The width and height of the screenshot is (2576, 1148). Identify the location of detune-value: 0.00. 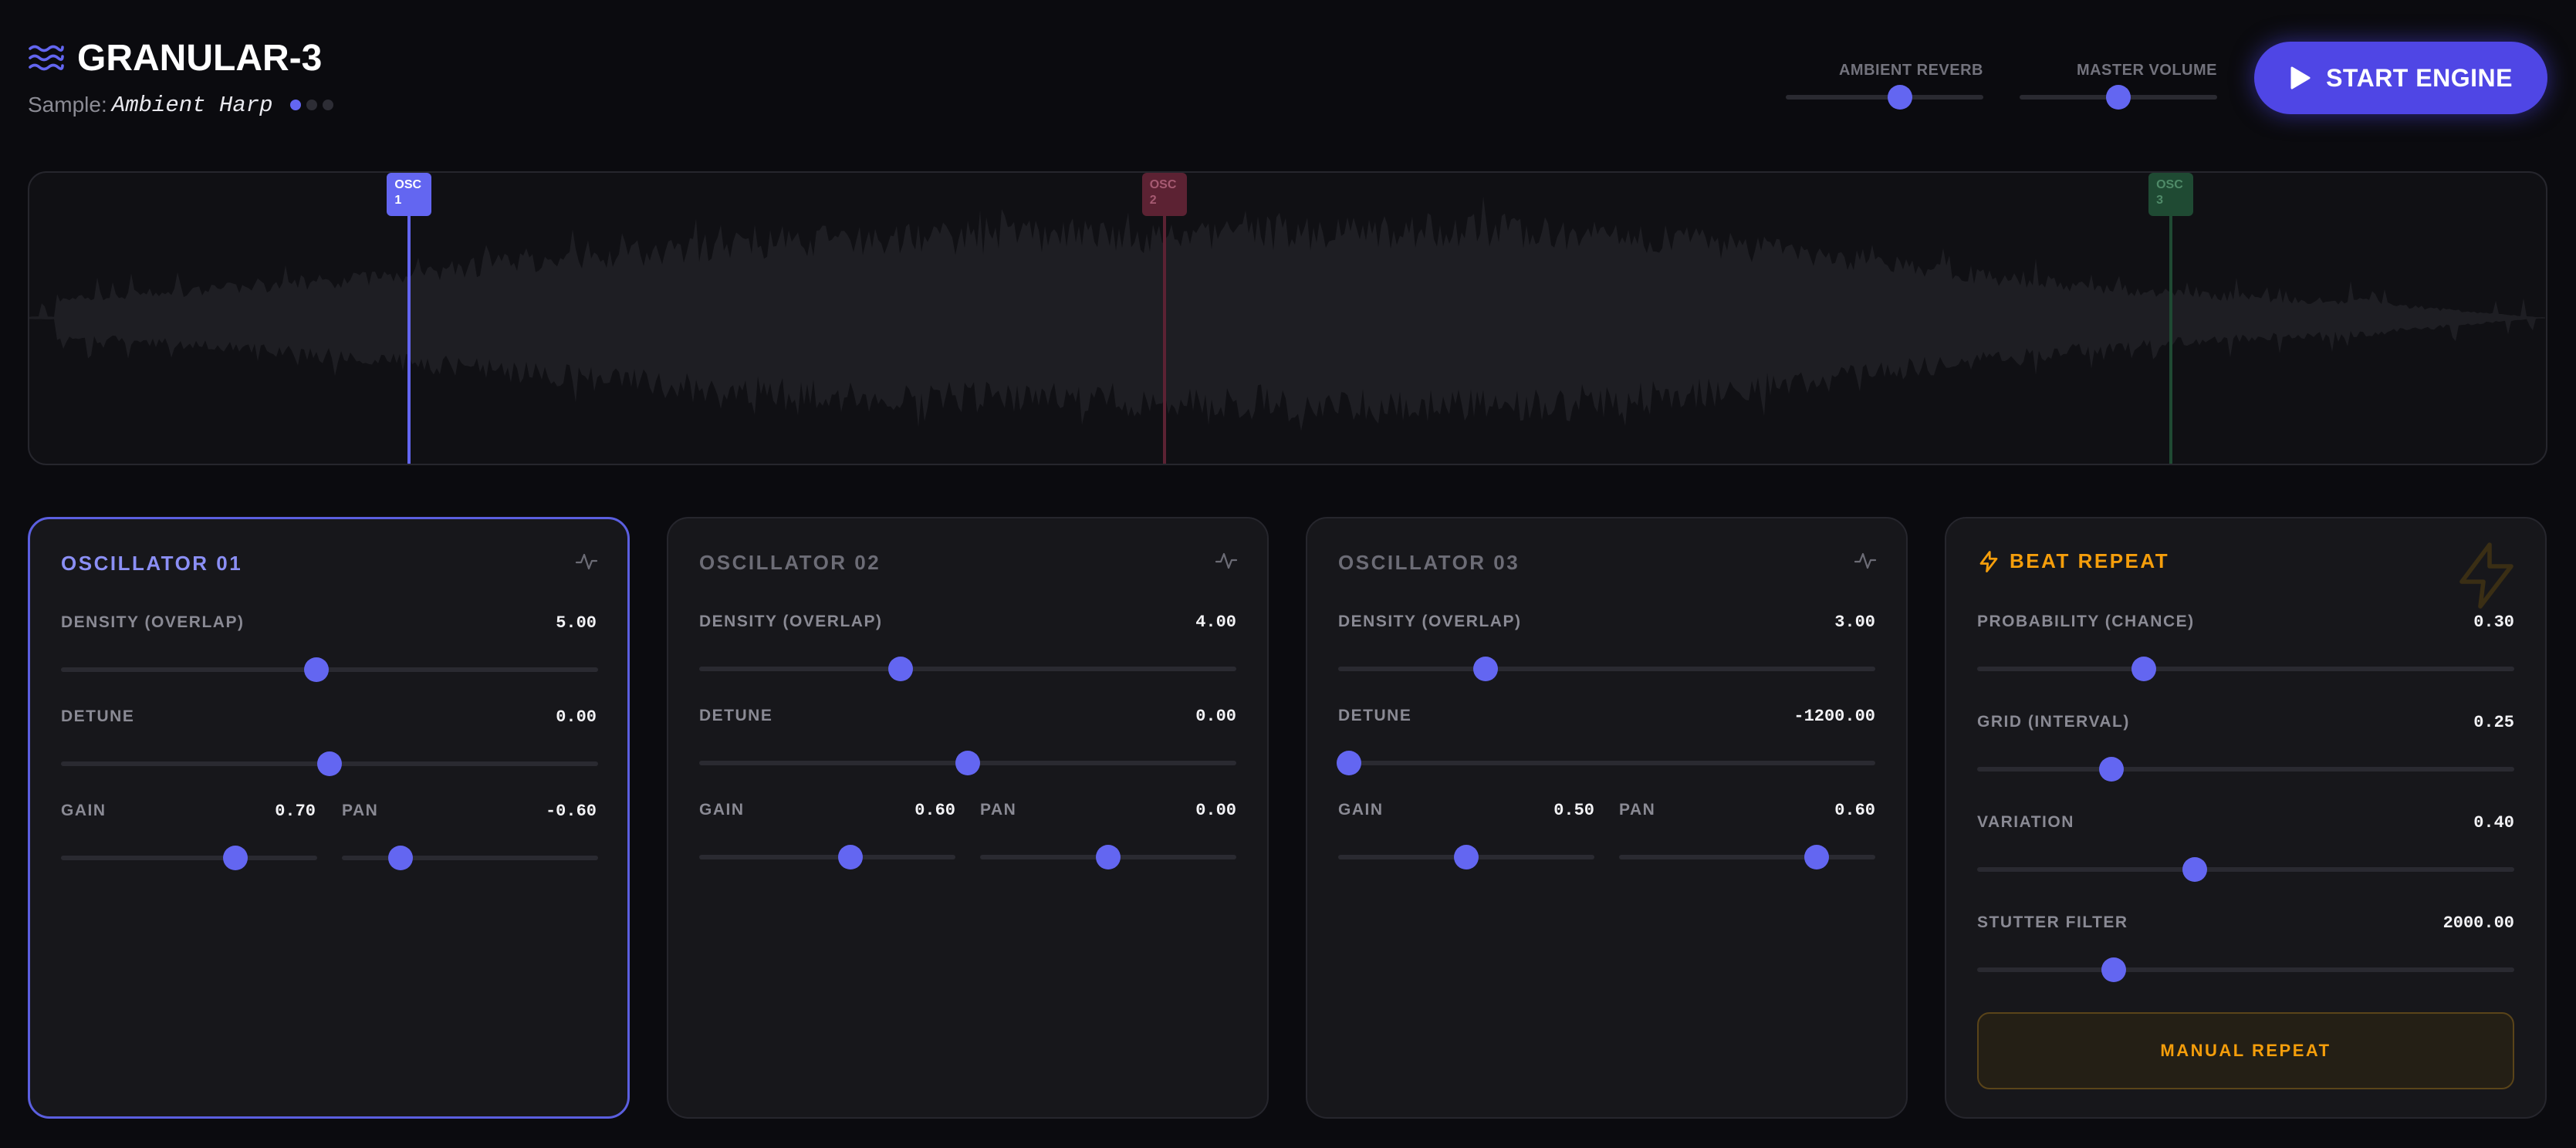
(576, 717).